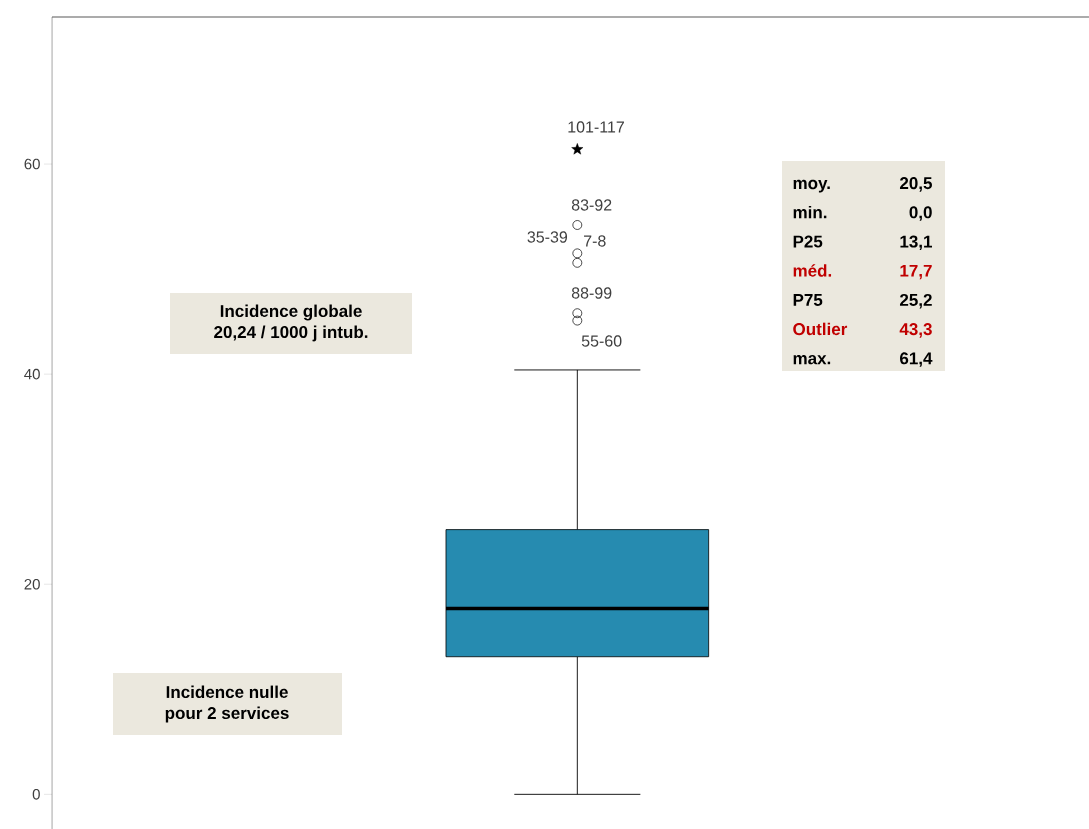 This screenshot has width=1089, height=829. Describe the element at coordinates (820, 329) in the screenshot. I see `annotation: Outlier` at that location.